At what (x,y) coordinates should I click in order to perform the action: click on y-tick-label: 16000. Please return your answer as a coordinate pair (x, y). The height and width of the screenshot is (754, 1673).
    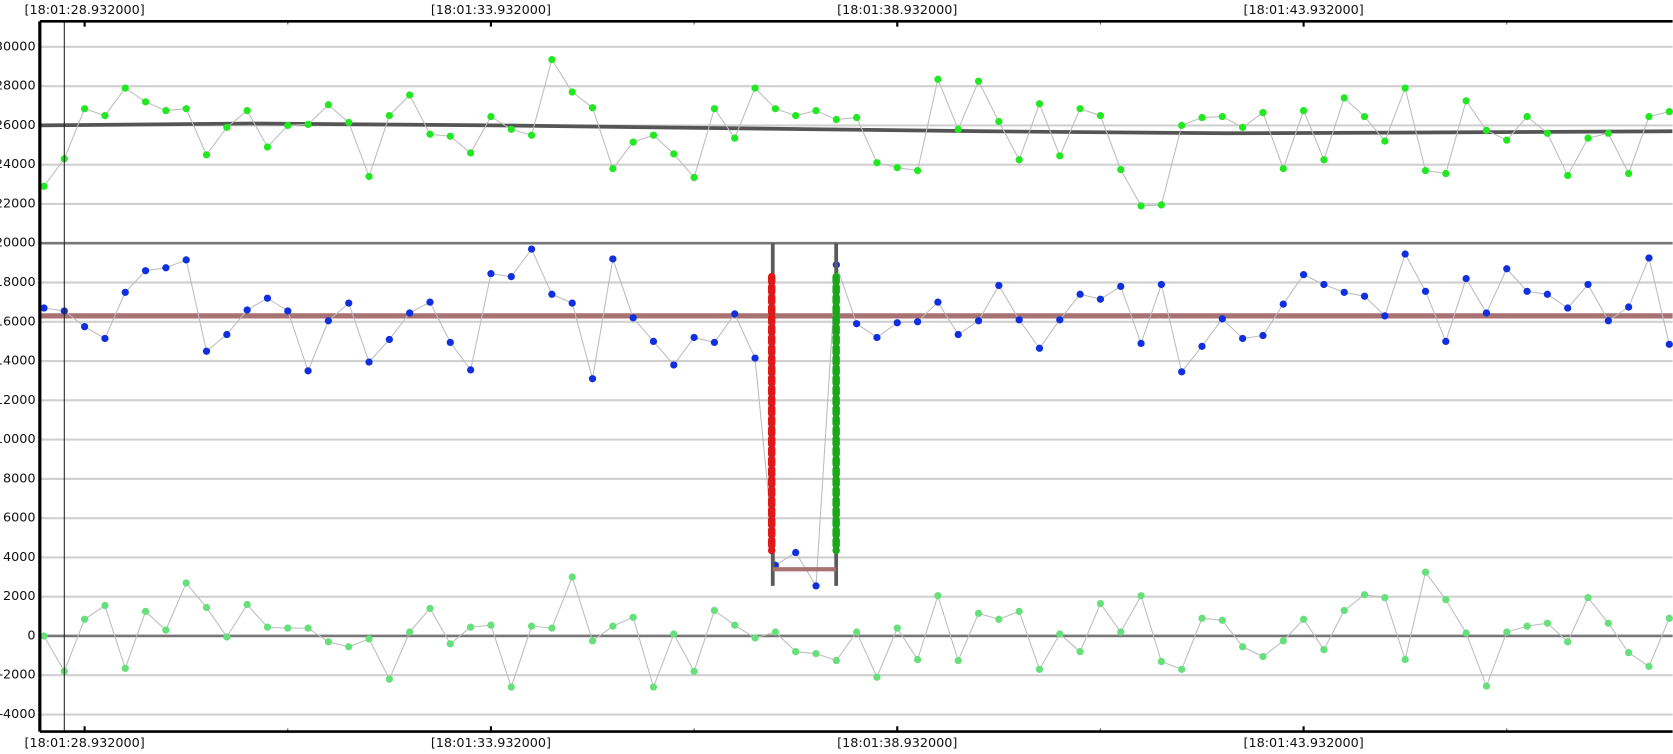
    Looking at the image, I should click on (18, 321).